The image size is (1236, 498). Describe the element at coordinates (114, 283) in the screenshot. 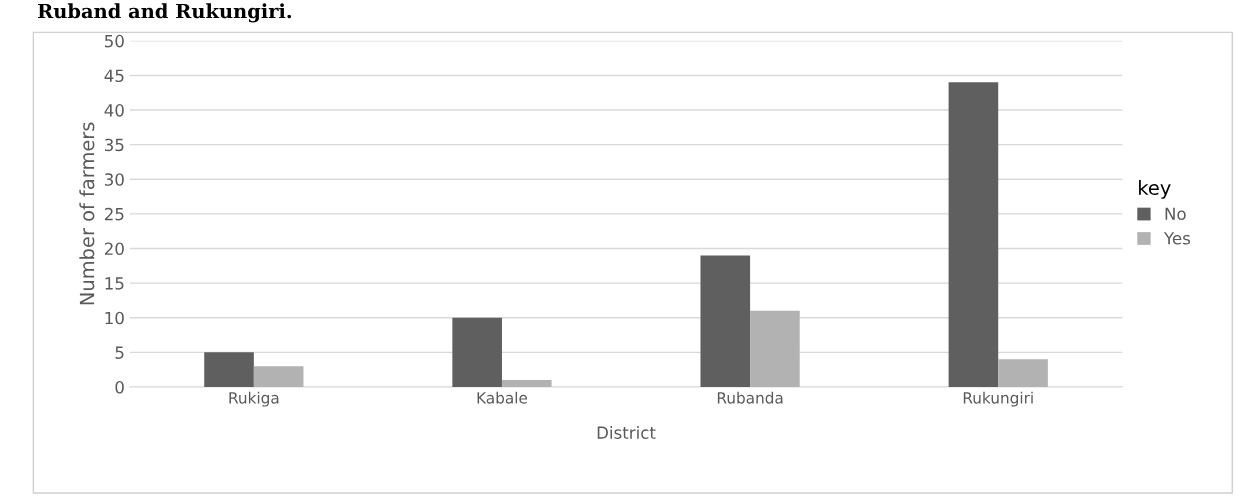

I see `y-tick-label: 15` at that location.